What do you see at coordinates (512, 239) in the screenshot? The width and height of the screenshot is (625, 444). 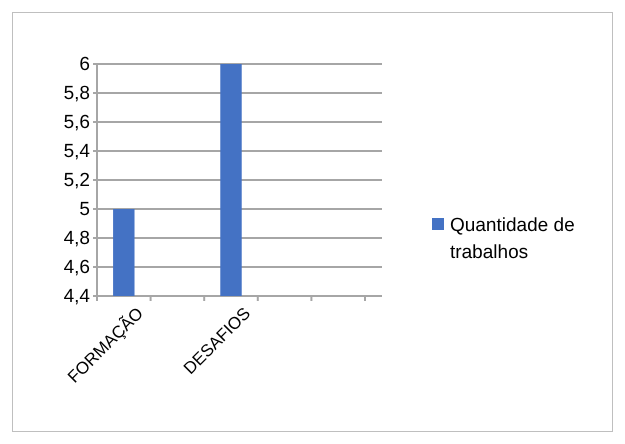 I see `legend-label: Quantidade de trabalhos` at bounding box center [512, 239].